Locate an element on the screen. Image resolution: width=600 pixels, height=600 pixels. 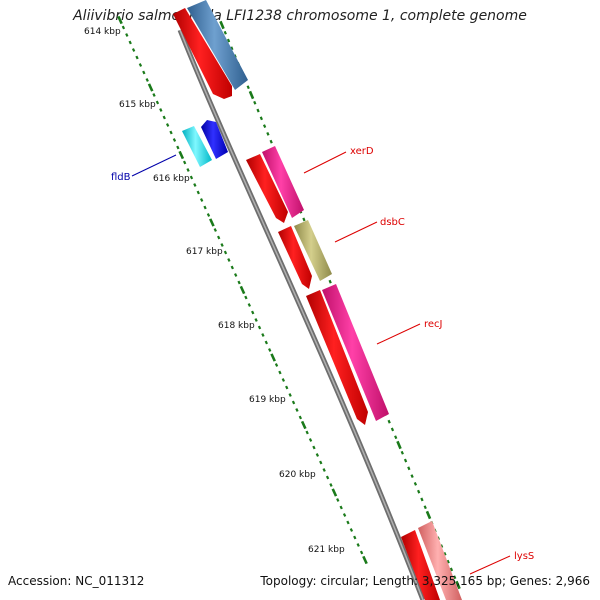
gene-arrow-dsbc-olive is located at coordinates (313, 250).